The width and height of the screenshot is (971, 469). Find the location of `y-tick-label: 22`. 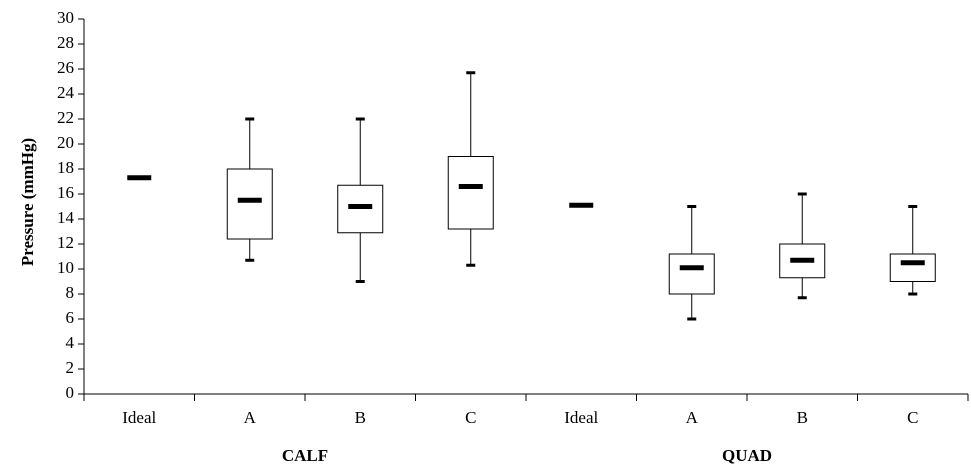

y-tick-label: 22 is located at coordinates (65, 117).